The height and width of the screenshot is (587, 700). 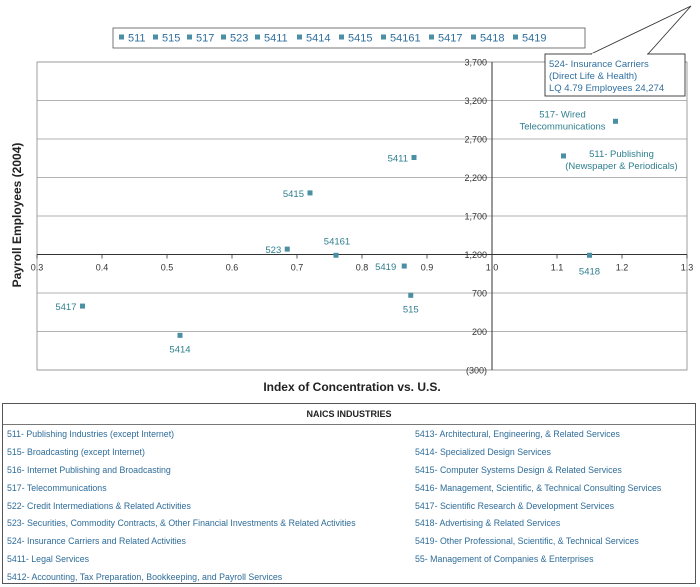 I want to click on callout-text: 524- Insurance Carriers, so click(x=599, y=64).